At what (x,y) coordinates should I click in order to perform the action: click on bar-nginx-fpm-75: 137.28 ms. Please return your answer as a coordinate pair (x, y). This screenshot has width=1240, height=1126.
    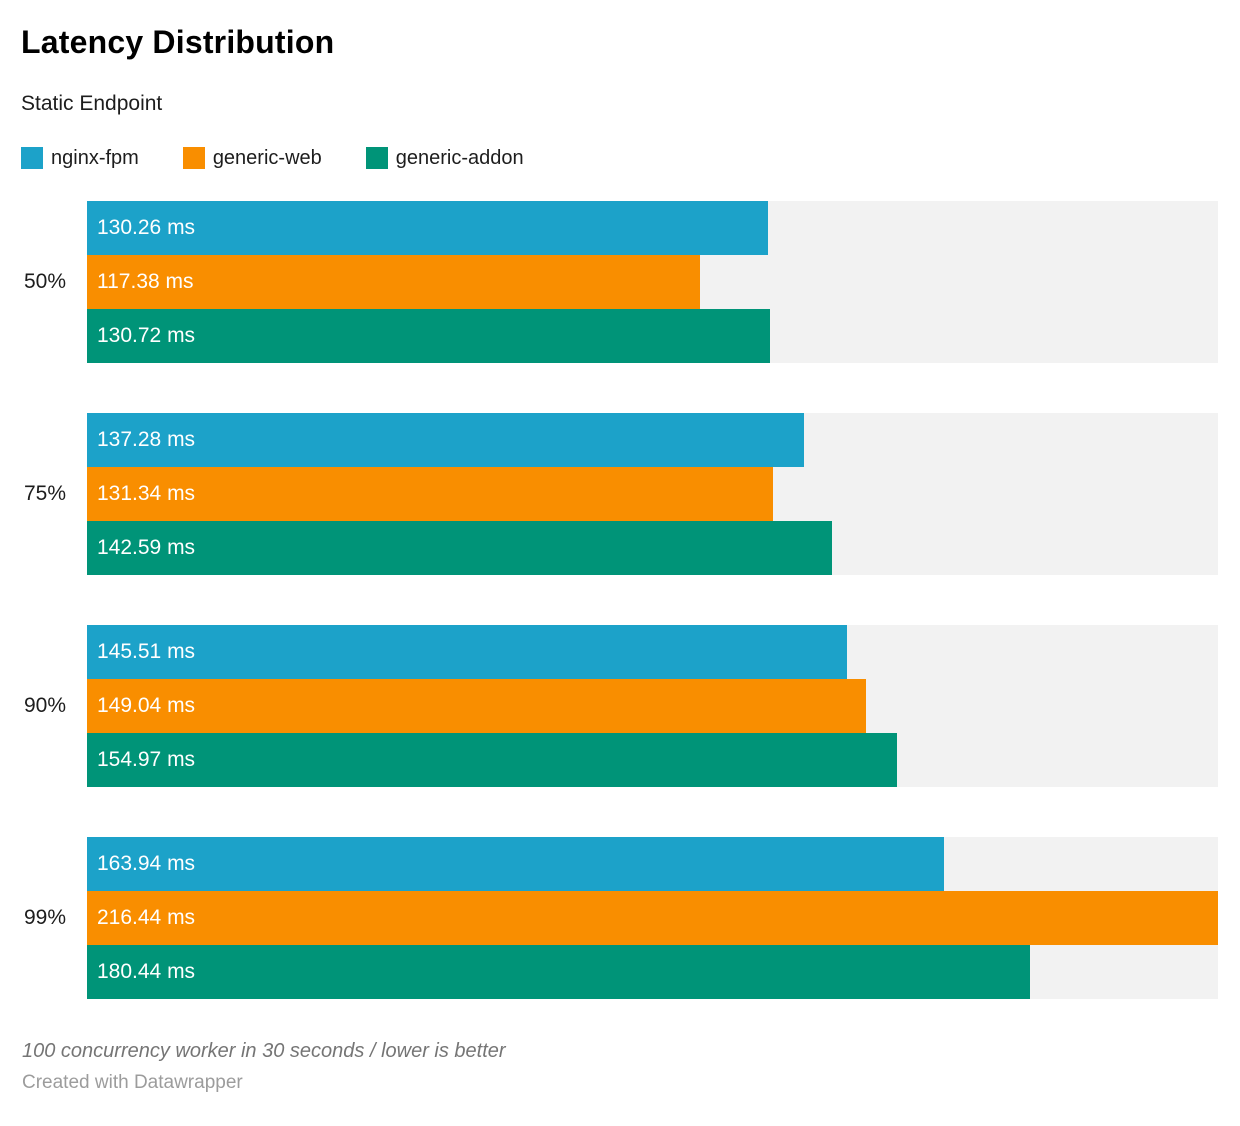
    Looking at the image, I should click on (446, 439).